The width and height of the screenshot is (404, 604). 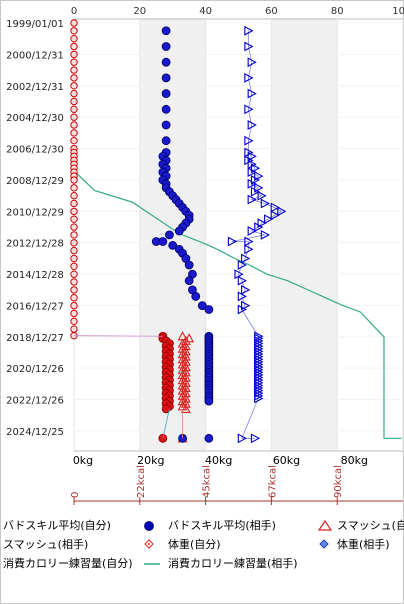 What do you see at coordinates (35, 369) in the screenshot?
I see `y-tick-label: 2020/12/26` at bounding box center [35, 369].